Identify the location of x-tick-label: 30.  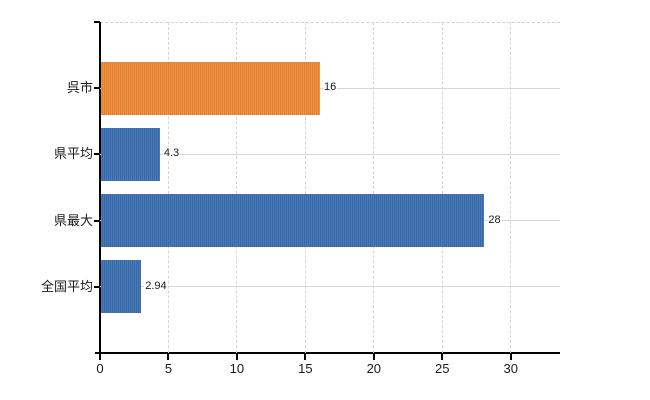
(510, 368).